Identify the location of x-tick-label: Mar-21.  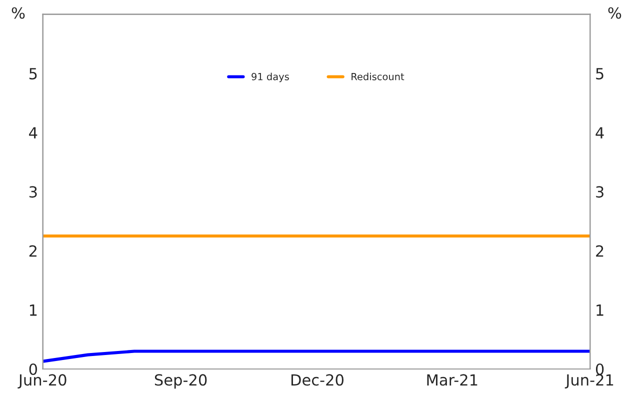
(452, 380).